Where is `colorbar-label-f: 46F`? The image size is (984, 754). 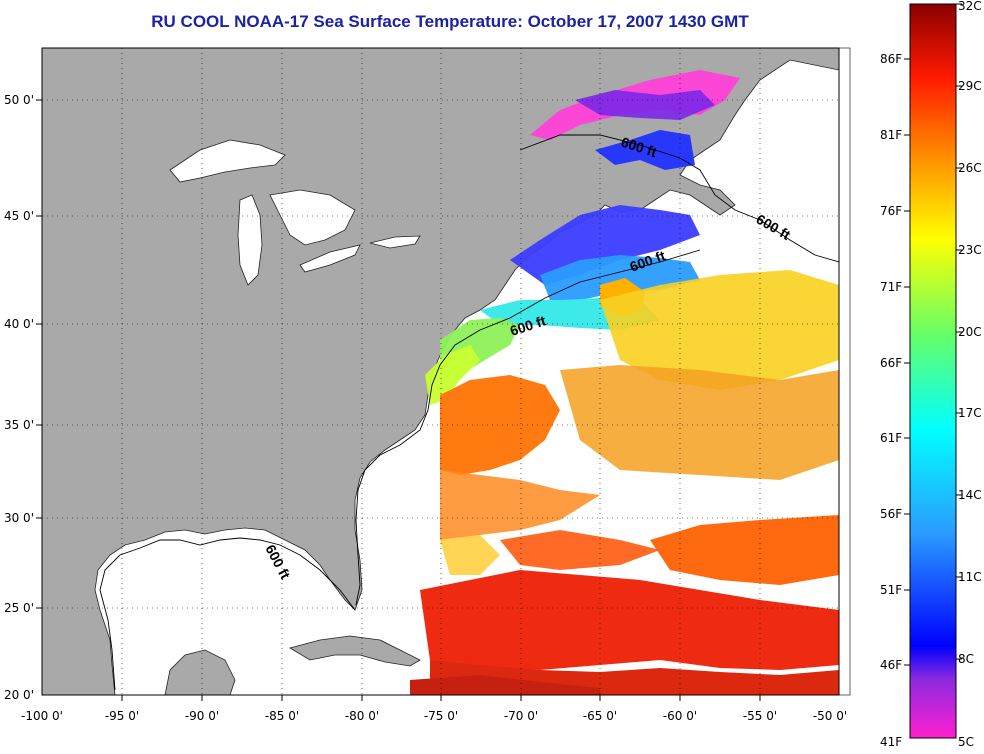
colorbar-label-f: 46F is located at coordinates (891, 665).